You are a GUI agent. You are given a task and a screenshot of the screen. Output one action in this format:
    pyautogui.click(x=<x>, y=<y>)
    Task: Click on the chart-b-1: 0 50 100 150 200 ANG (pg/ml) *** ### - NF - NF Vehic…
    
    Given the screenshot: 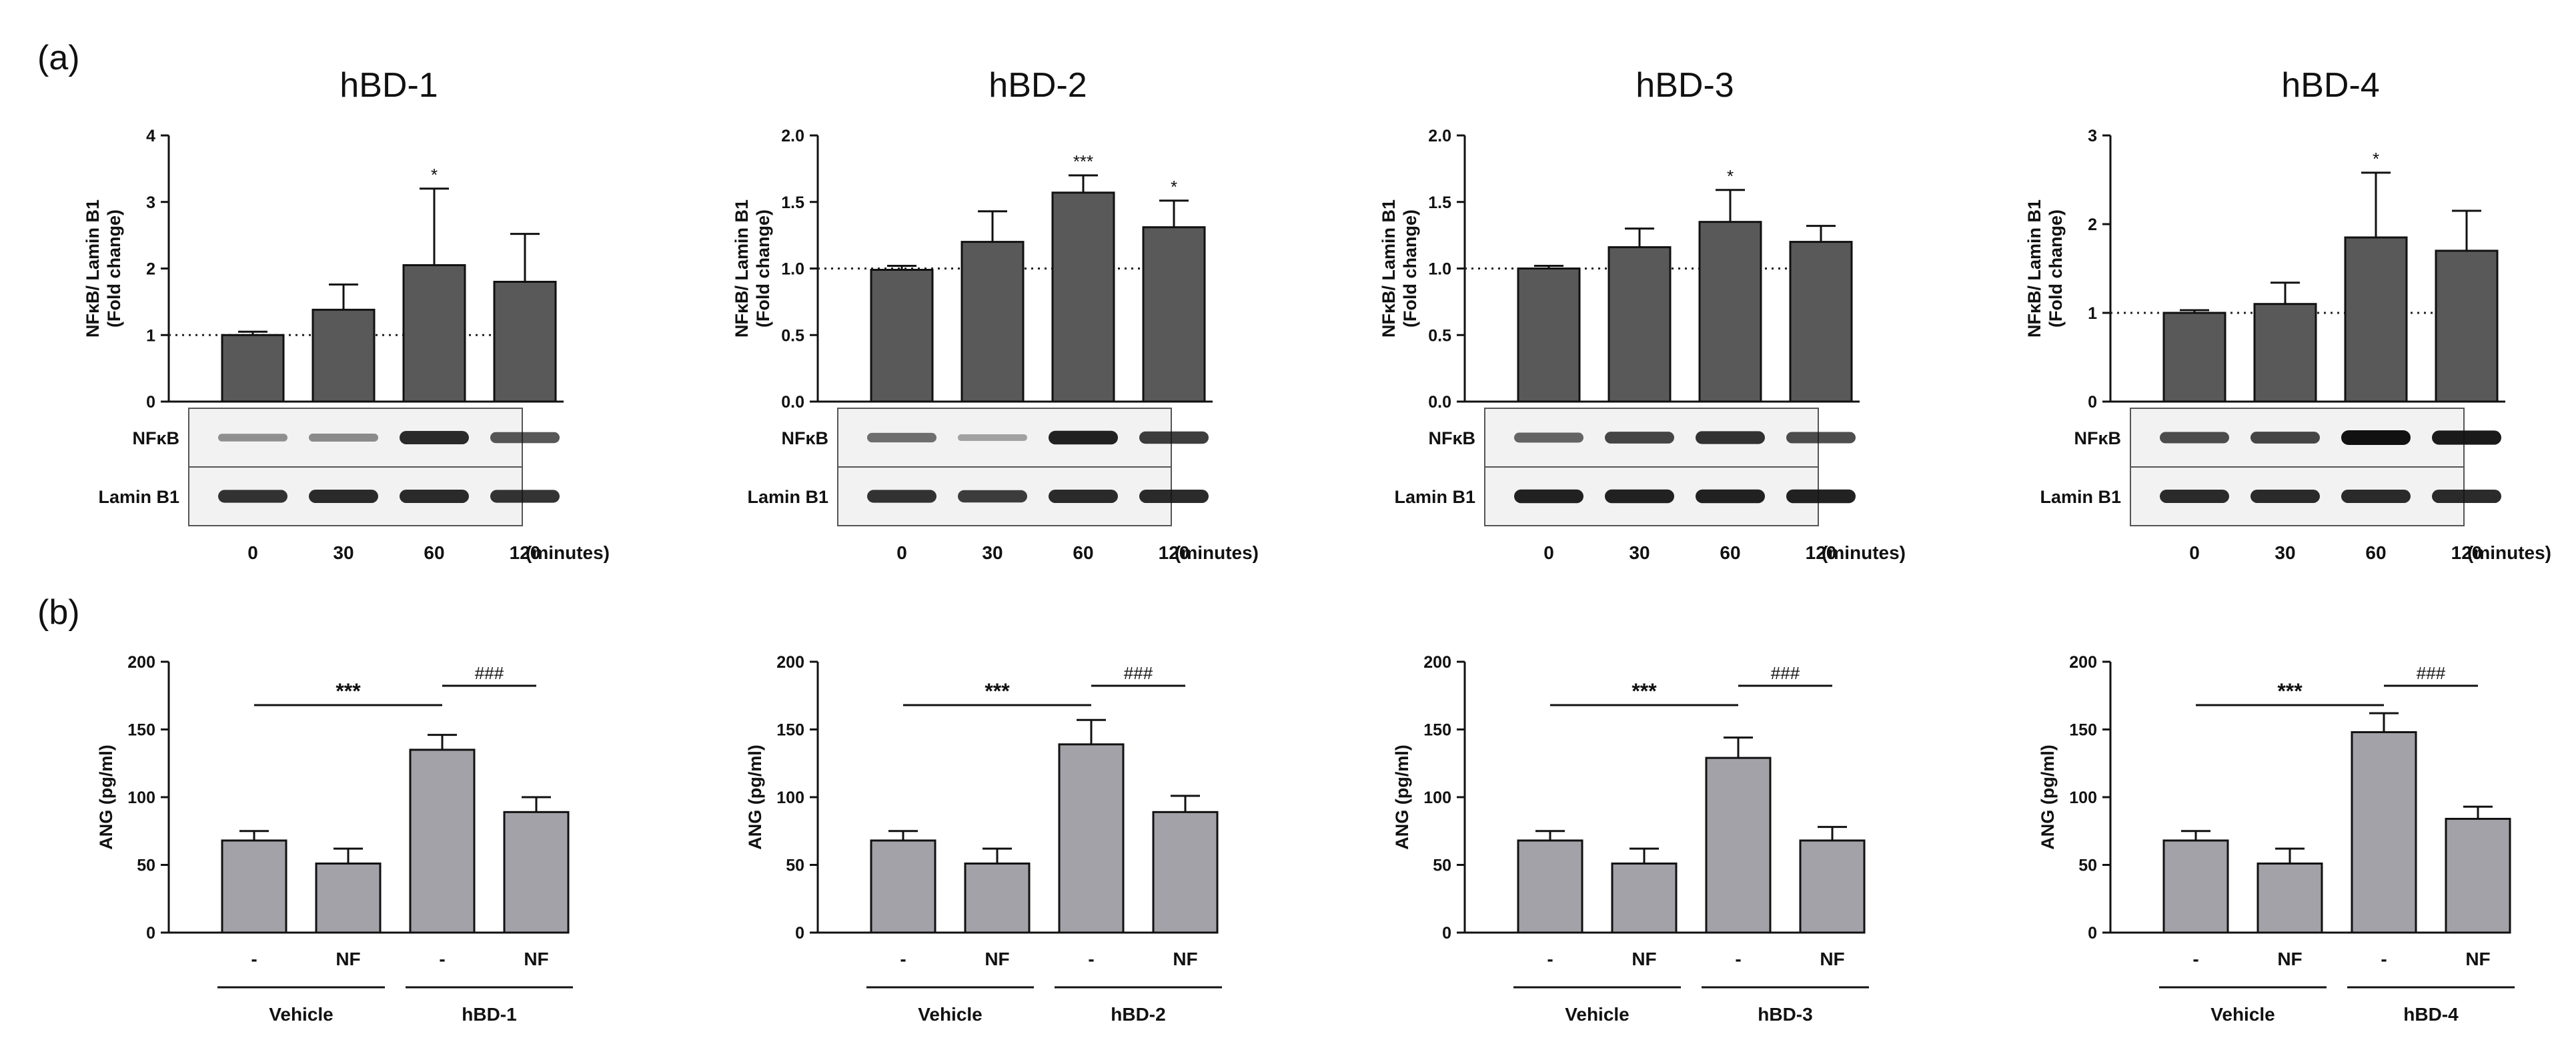 What is the action you would take?
    pyautogui.click(x=334, y=839)
    